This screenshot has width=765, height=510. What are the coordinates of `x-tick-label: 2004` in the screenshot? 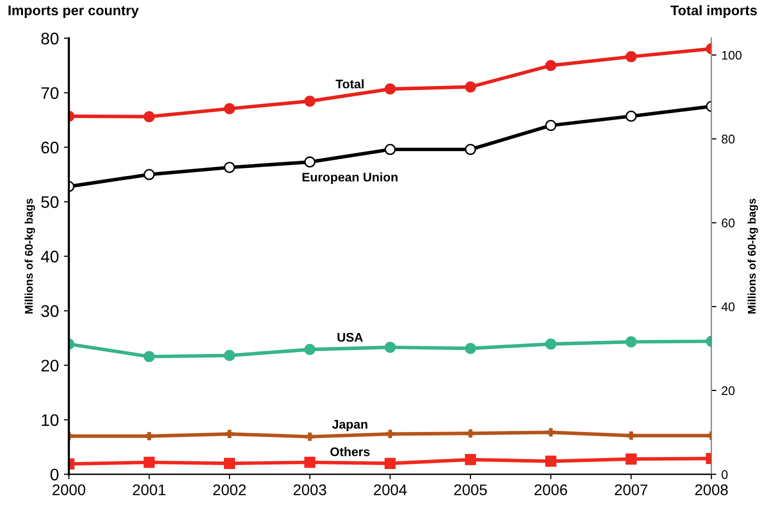 It's located at (390, 490).